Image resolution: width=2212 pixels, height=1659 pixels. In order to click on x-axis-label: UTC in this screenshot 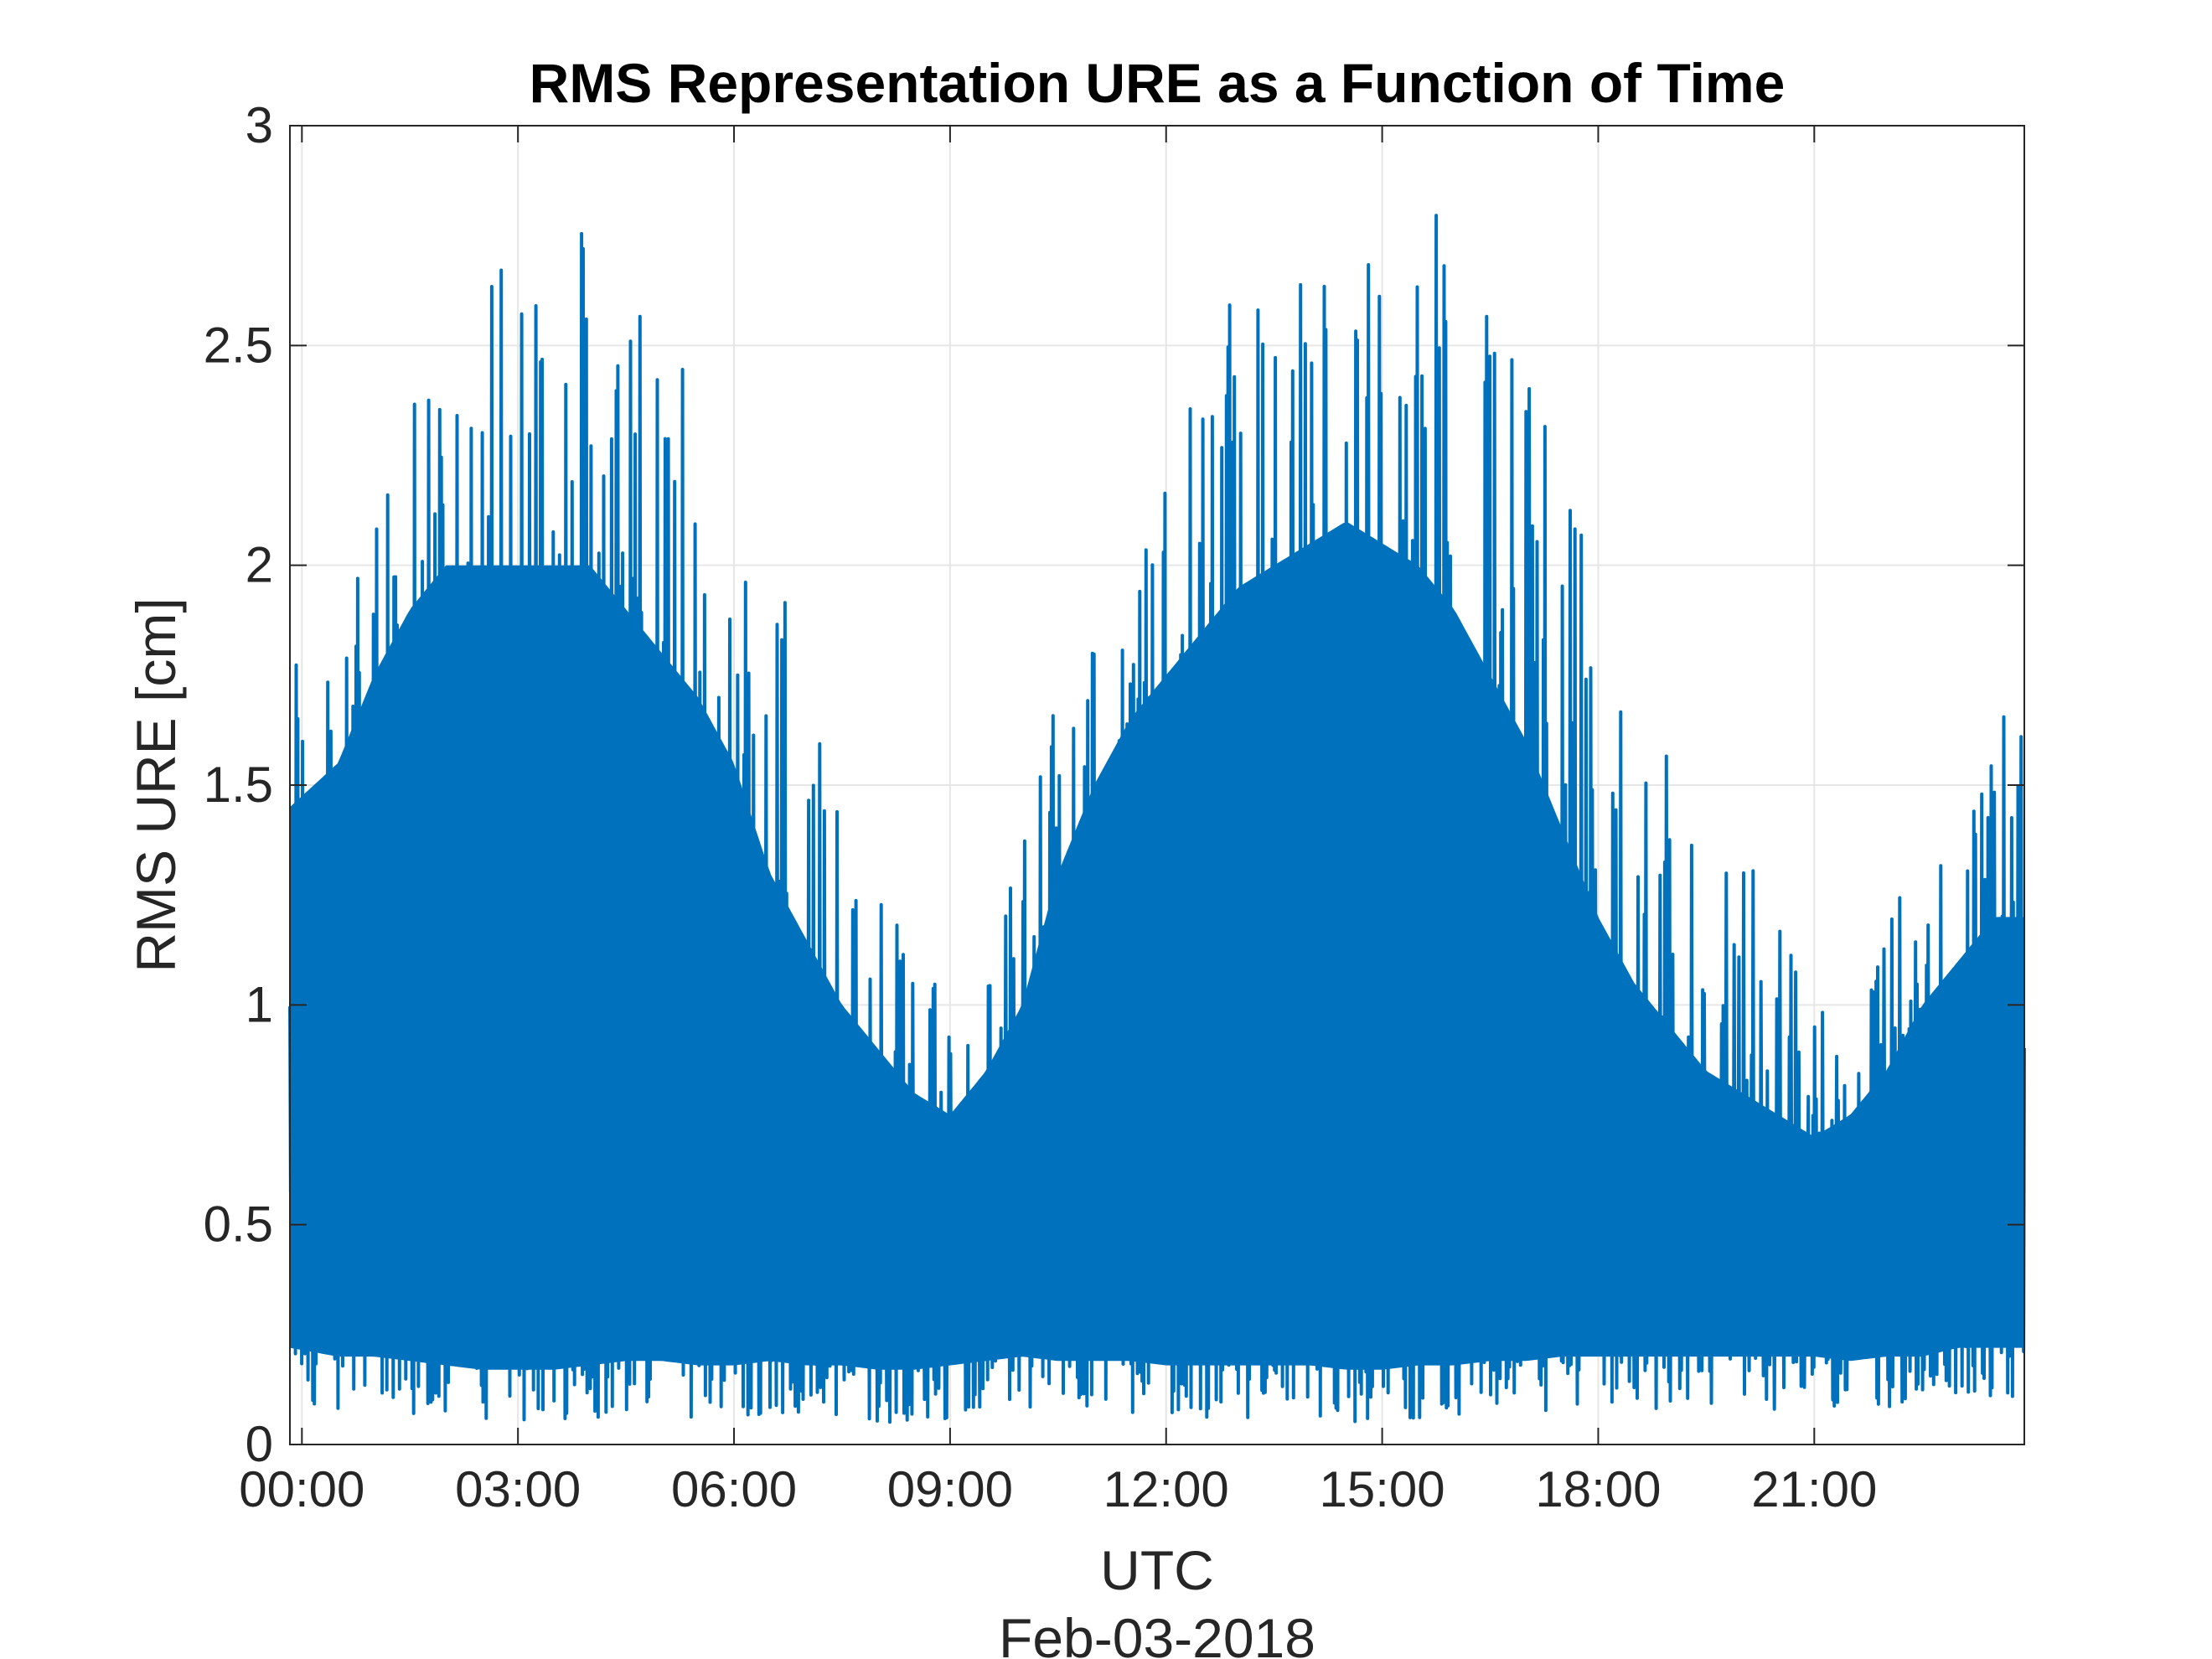, I will do `click(1157, 1570)`.